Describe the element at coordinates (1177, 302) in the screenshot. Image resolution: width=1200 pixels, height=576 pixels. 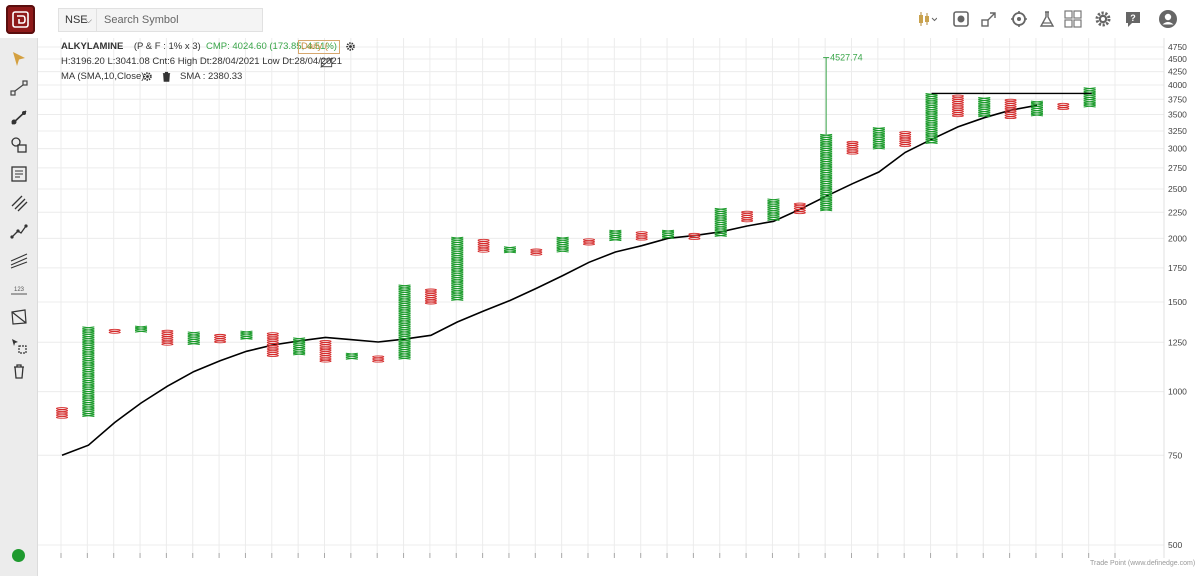
I see `y-tick-label: 1500` at that location.